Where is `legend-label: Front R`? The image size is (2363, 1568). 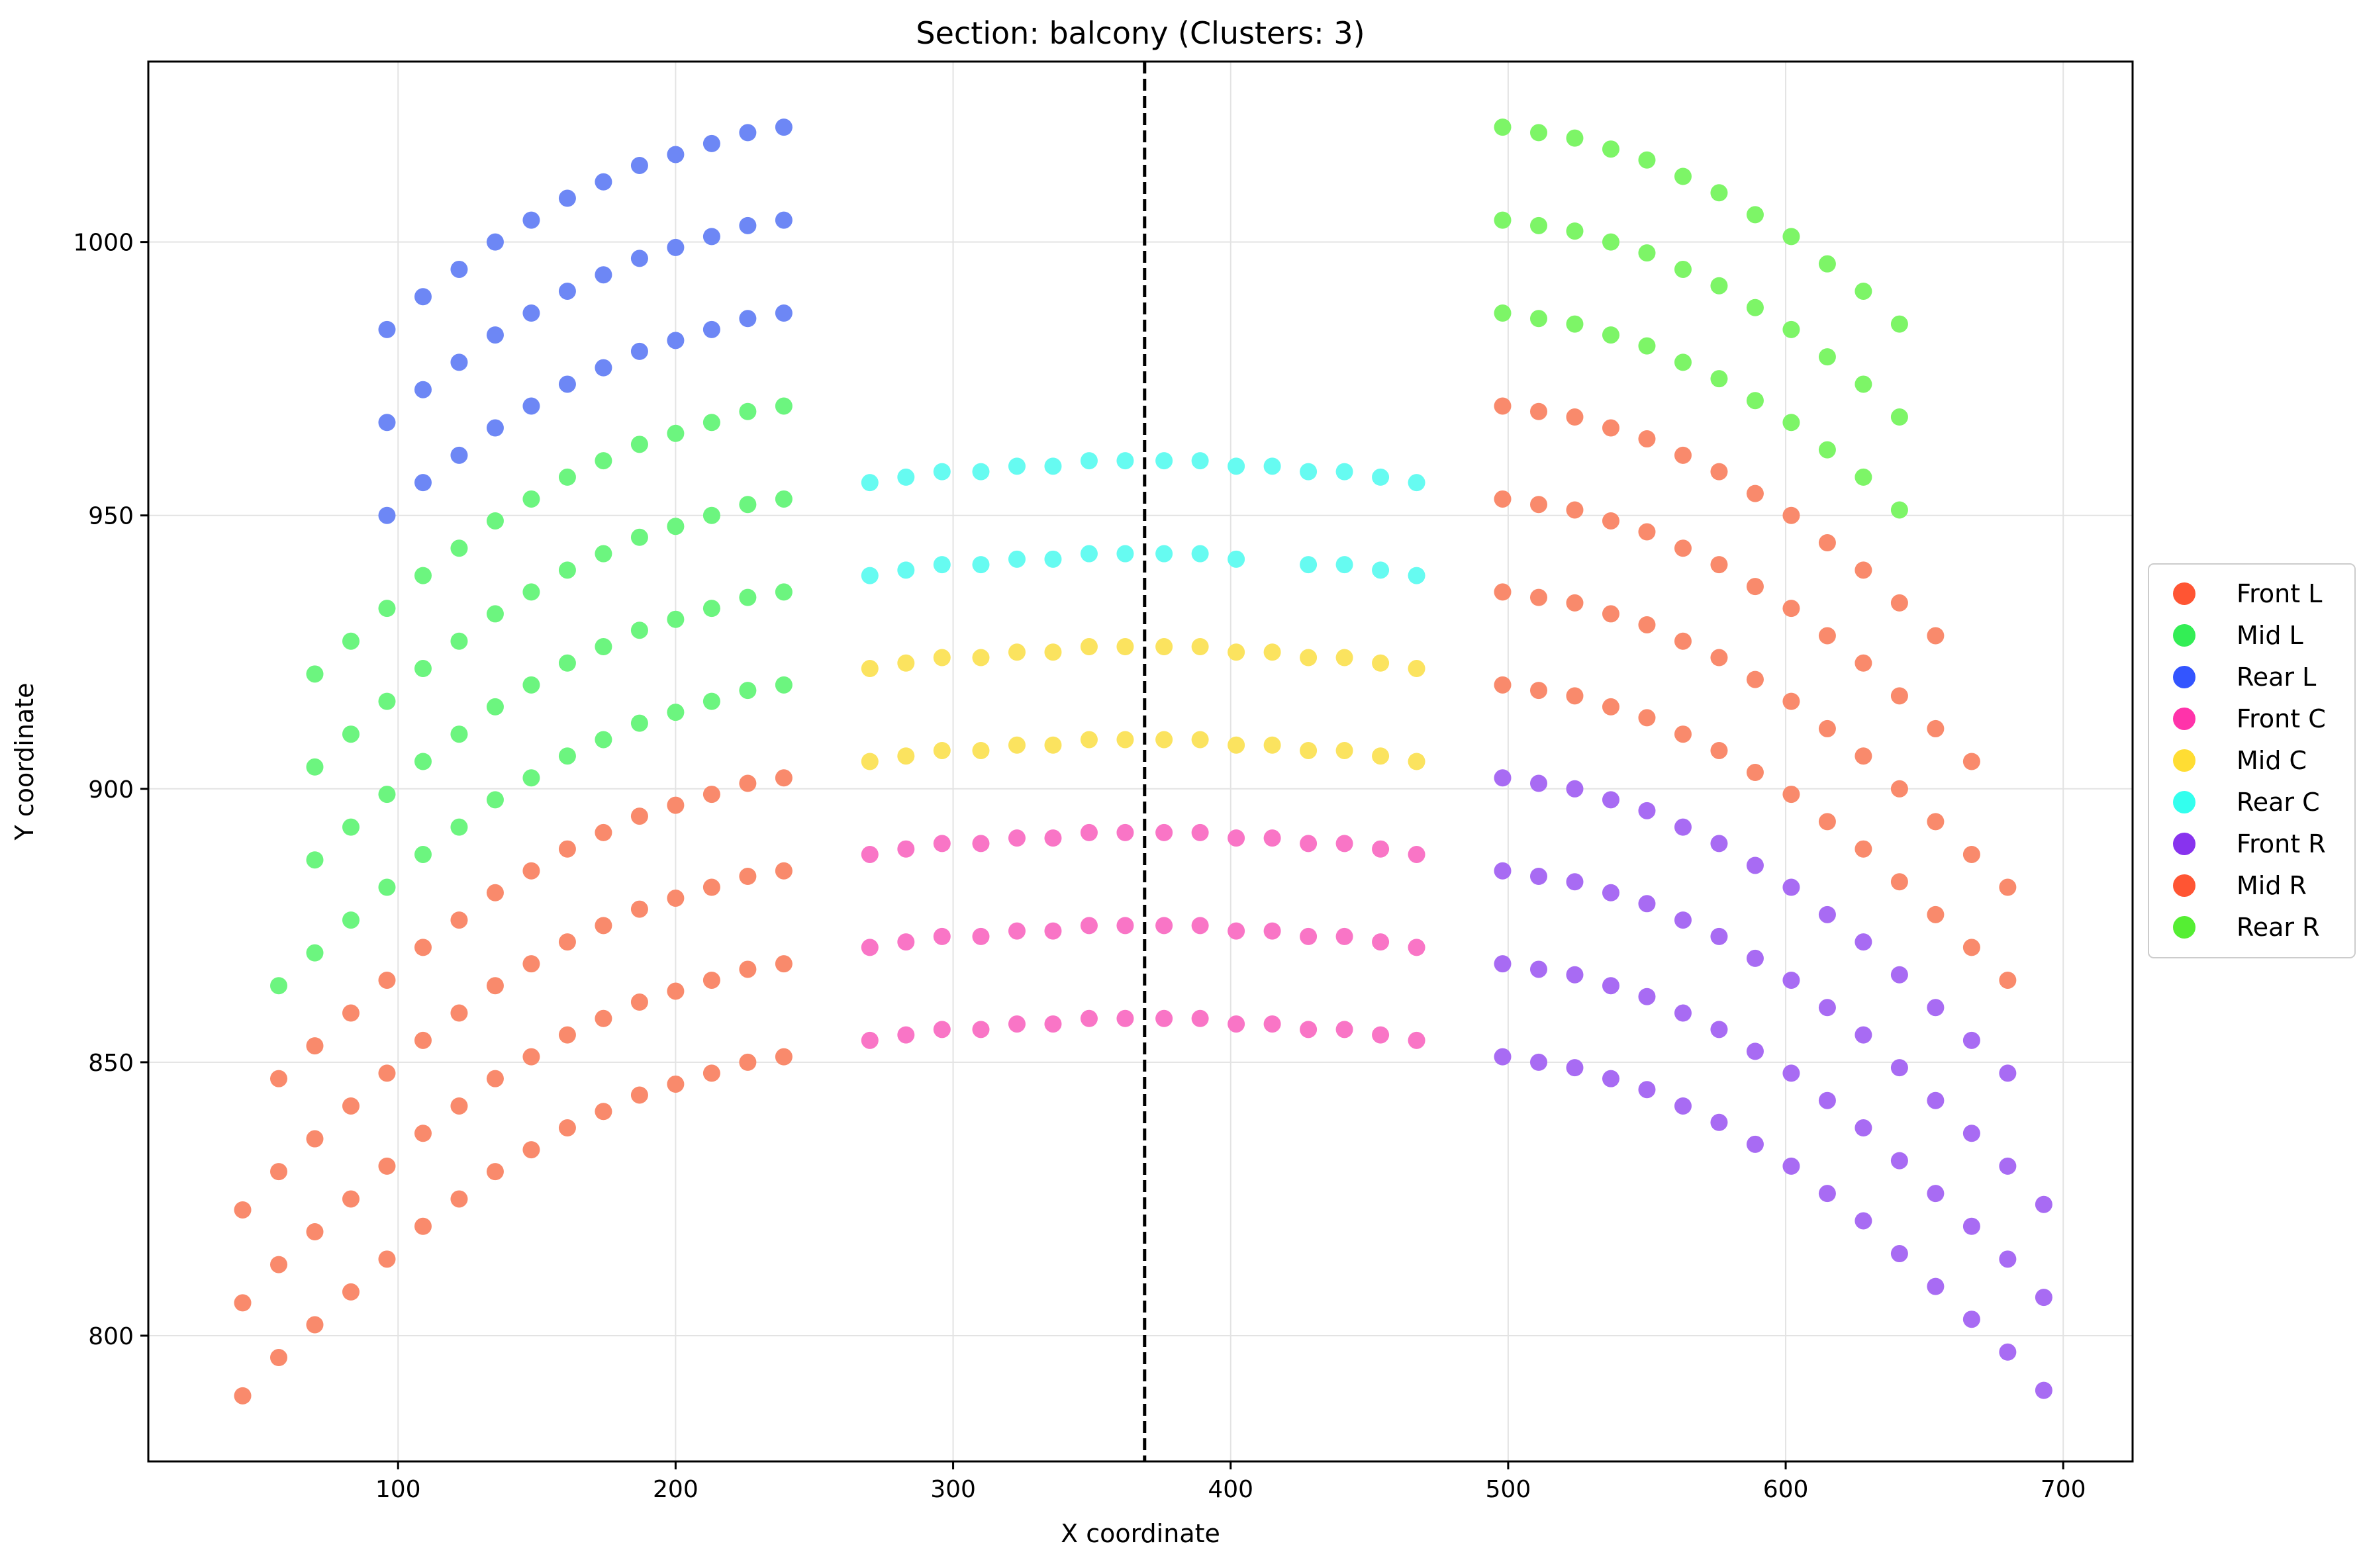 legend-label: Front R is located at coordinates (2281, 843).